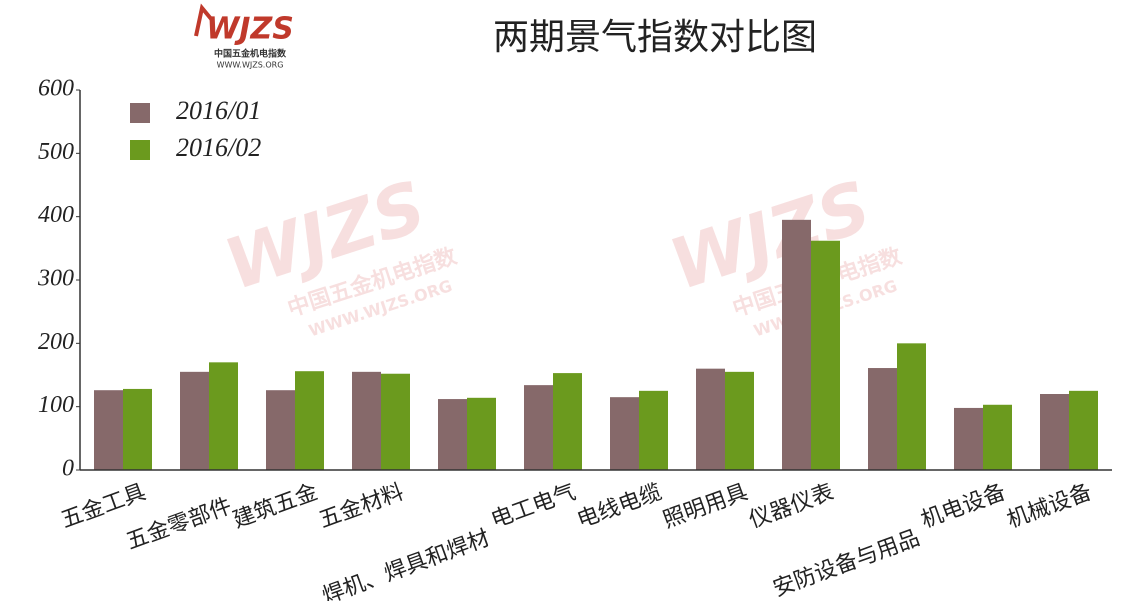 The image size is (1136, 601). What do you see at coordinates (218, 110) in the screenshot?
I see `legend-label: 2016/01` at bounding box center [218, 110].